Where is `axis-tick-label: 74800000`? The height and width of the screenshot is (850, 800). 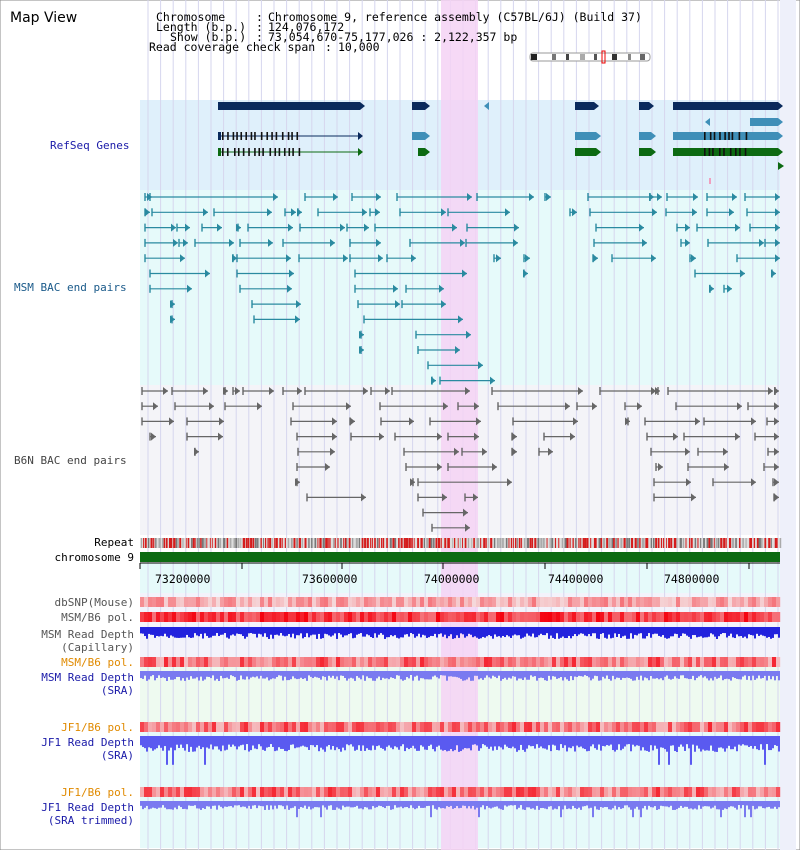
axis-tick-label: 74800000 is located at coordinates (692, 579).